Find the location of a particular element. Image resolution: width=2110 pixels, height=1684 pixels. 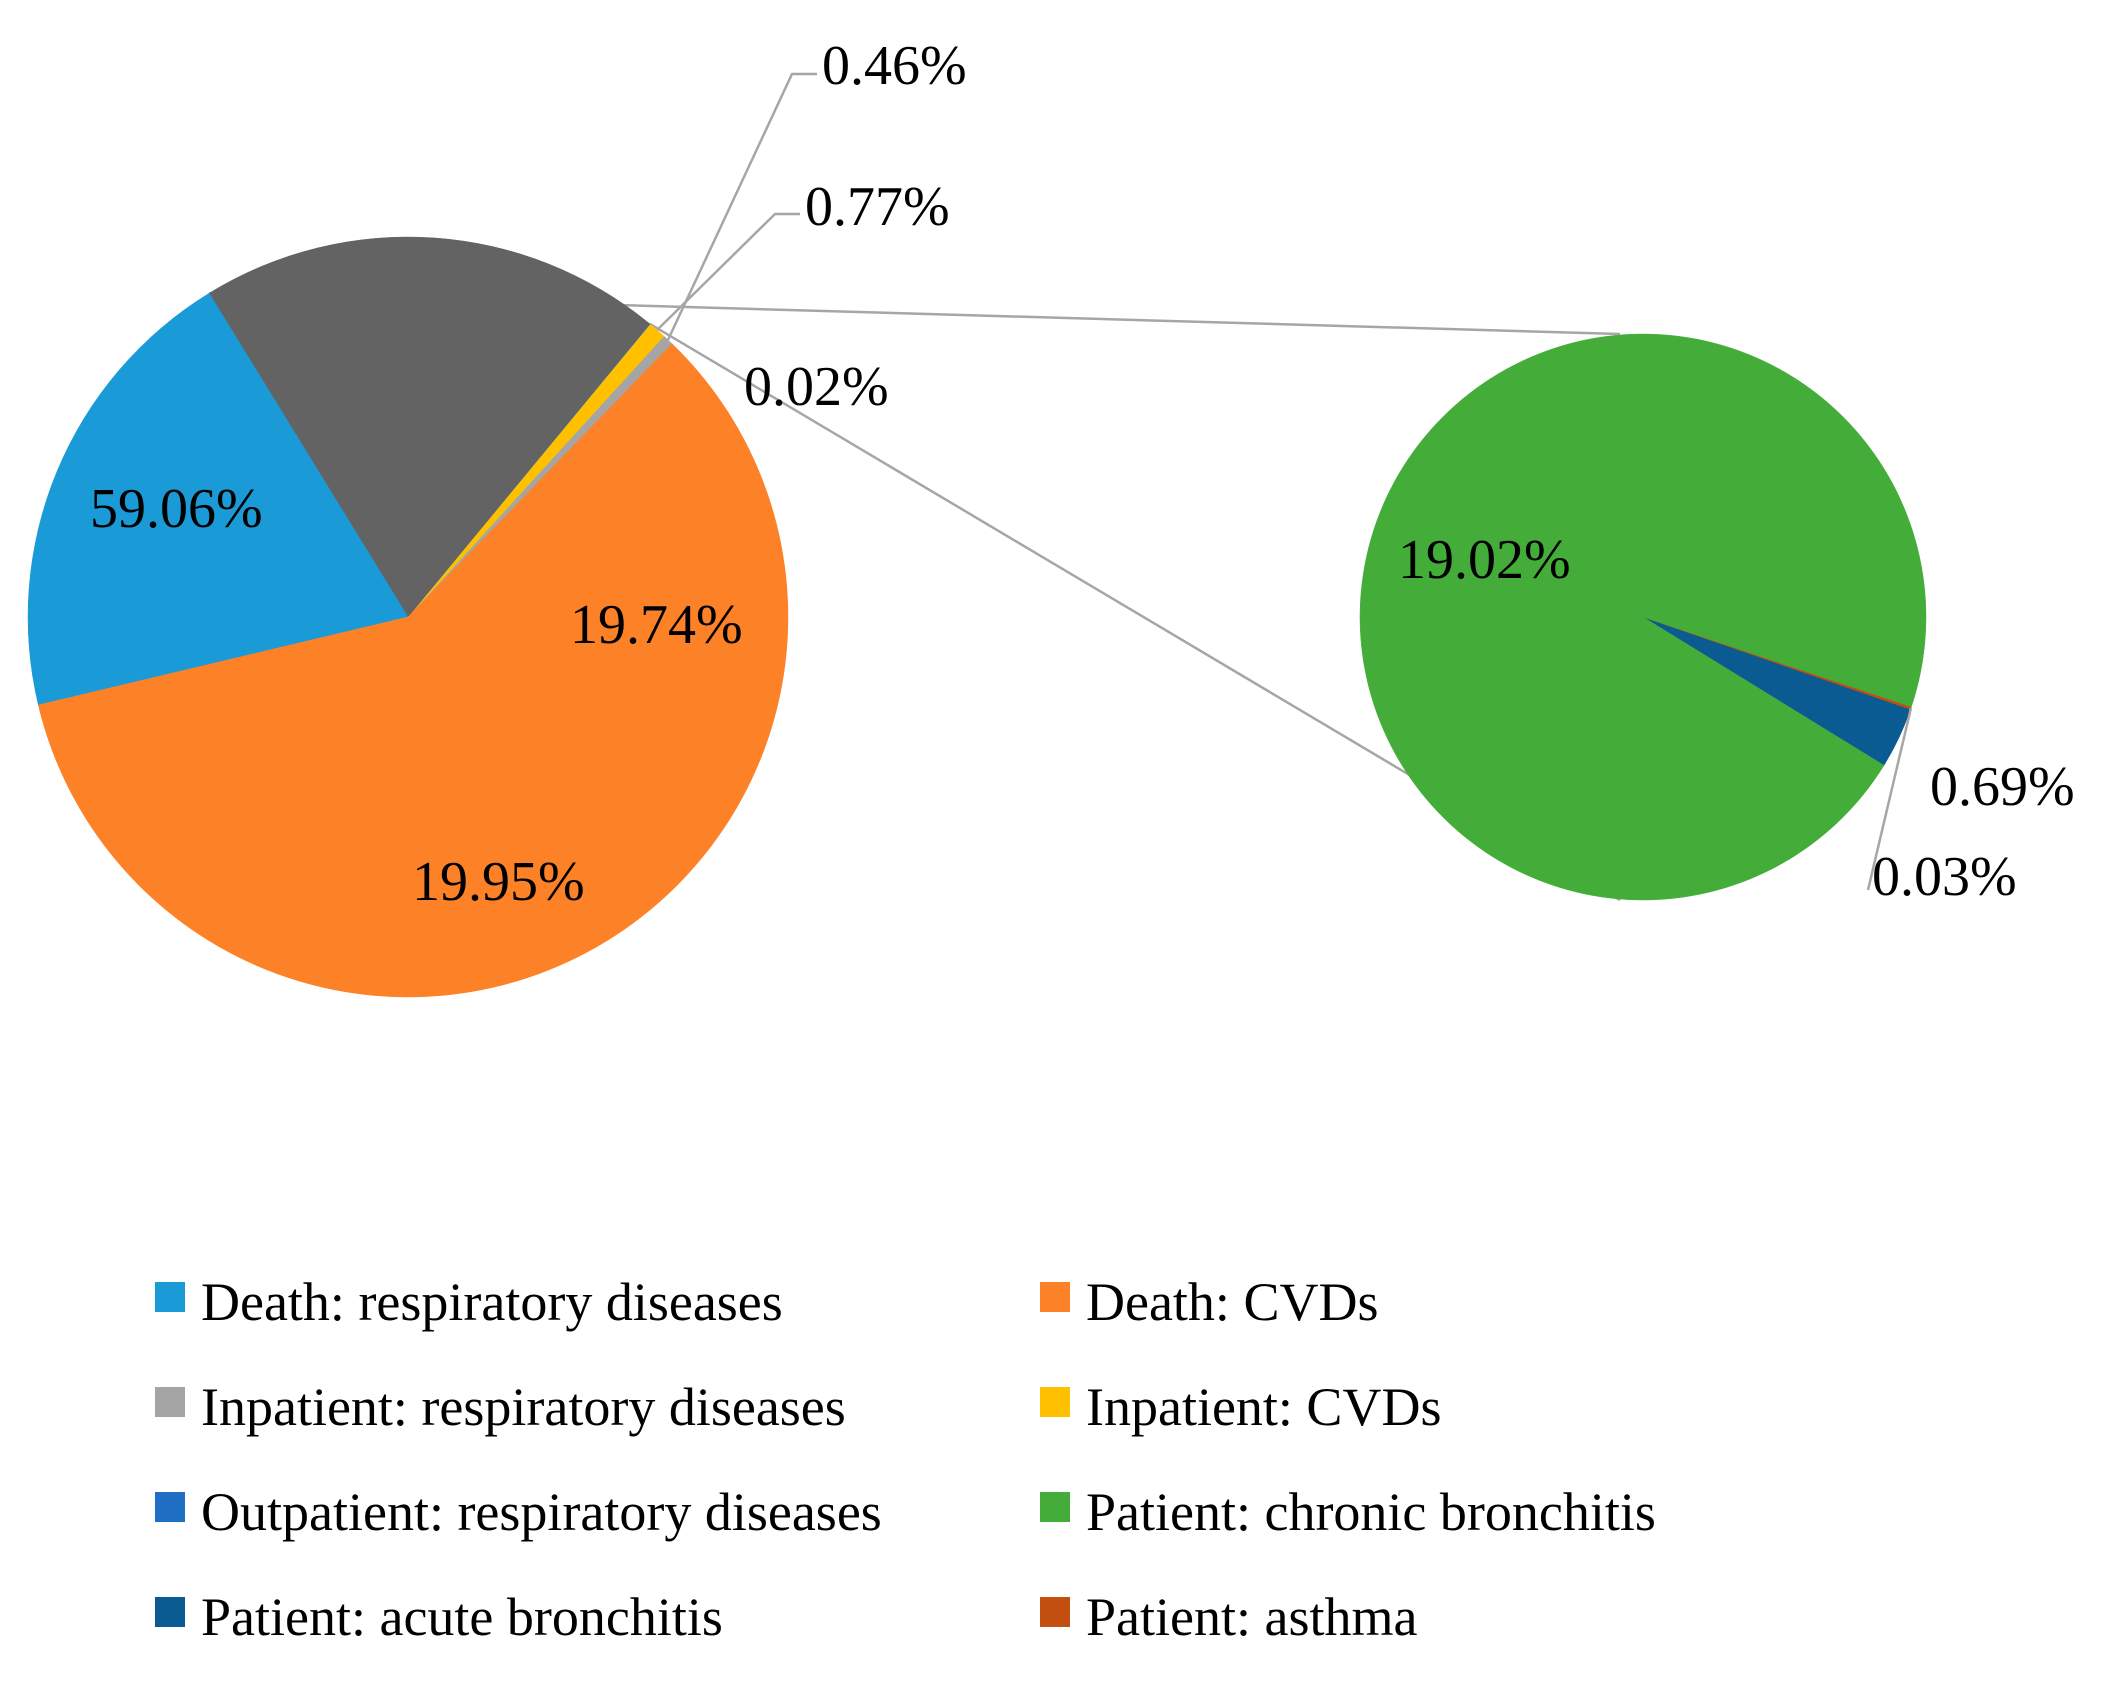

secondary-pie-label-1: 0.03% is located at coordinates (1944, 877).